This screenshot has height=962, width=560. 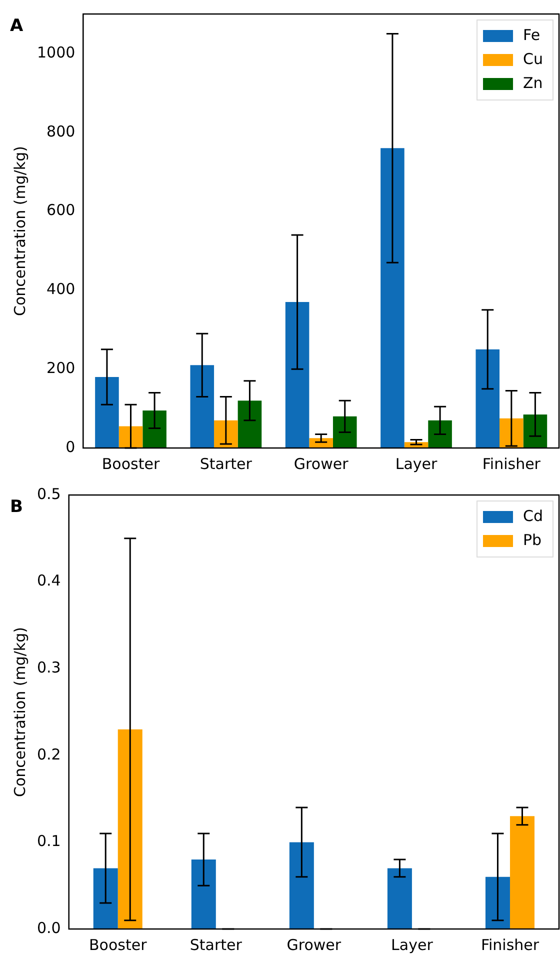 What do you see at coordinates (17, 26) in the screenshot?
I see `text: A` at bounding box center [17, 26].